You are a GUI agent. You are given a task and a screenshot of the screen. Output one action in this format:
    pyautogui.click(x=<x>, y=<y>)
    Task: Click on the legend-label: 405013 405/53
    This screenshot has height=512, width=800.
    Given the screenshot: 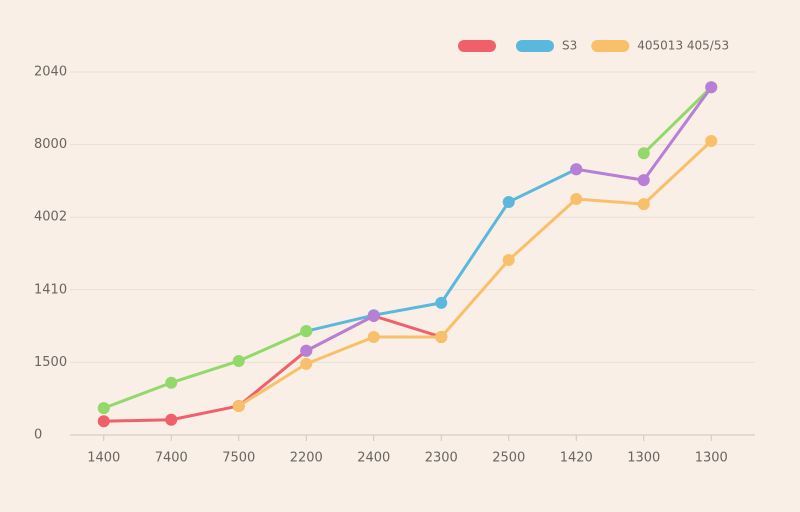 What is the action you would take?
    pyautogui.click(x=683, y=46)
    